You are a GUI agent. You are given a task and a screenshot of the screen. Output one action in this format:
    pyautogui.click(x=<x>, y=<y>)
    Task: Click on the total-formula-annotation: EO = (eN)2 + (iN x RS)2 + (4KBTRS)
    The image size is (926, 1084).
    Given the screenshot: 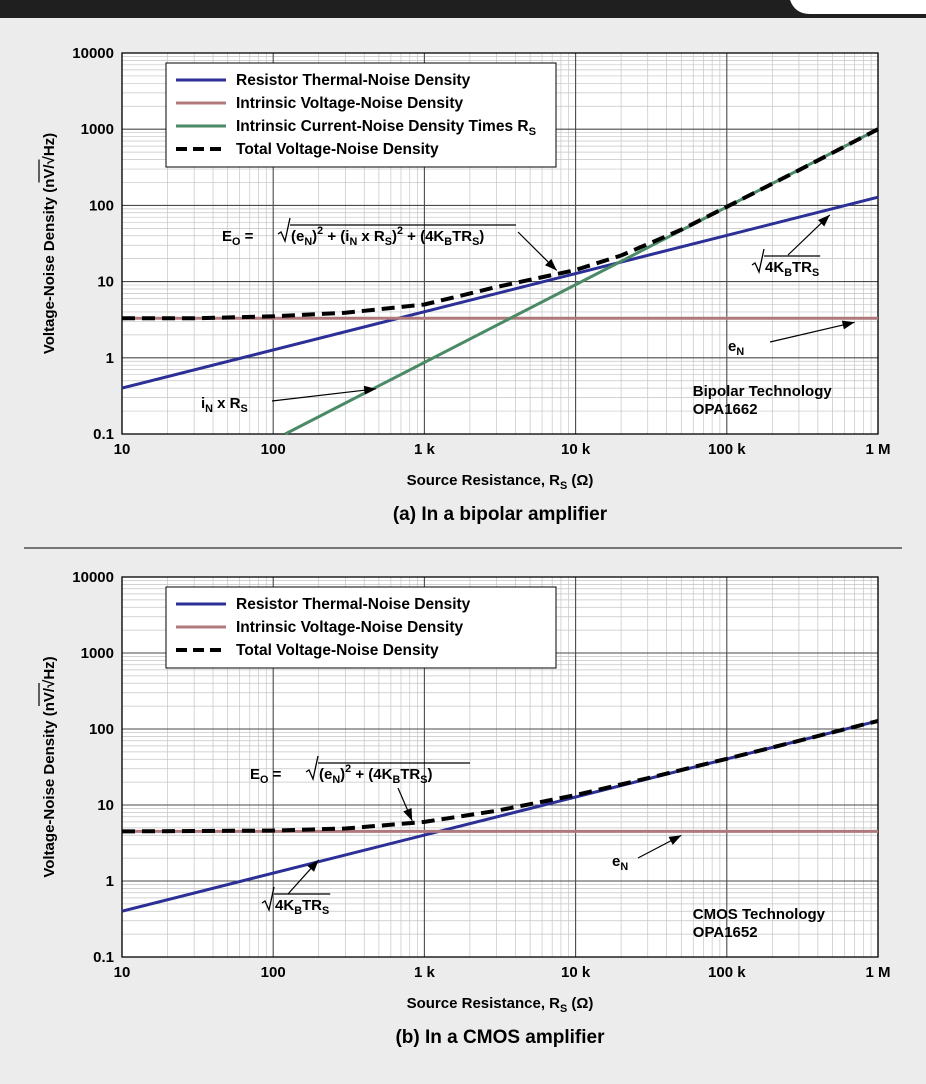 What is the action you would take?
    pyautogui.click(x=369, y=232)
    